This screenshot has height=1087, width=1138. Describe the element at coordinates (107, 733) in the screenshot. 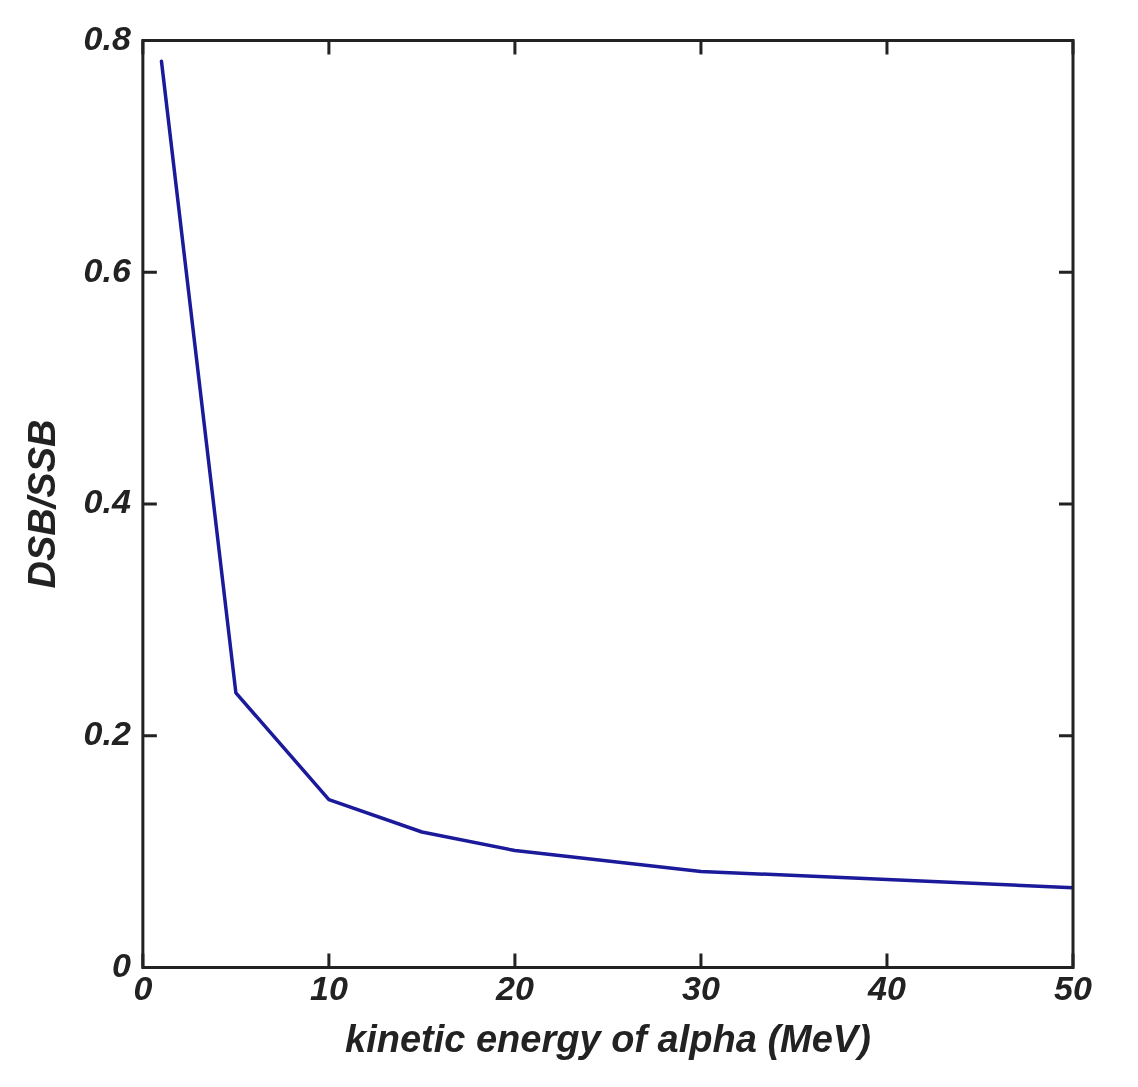

I see `y-tick-label: 0.2` at that location.